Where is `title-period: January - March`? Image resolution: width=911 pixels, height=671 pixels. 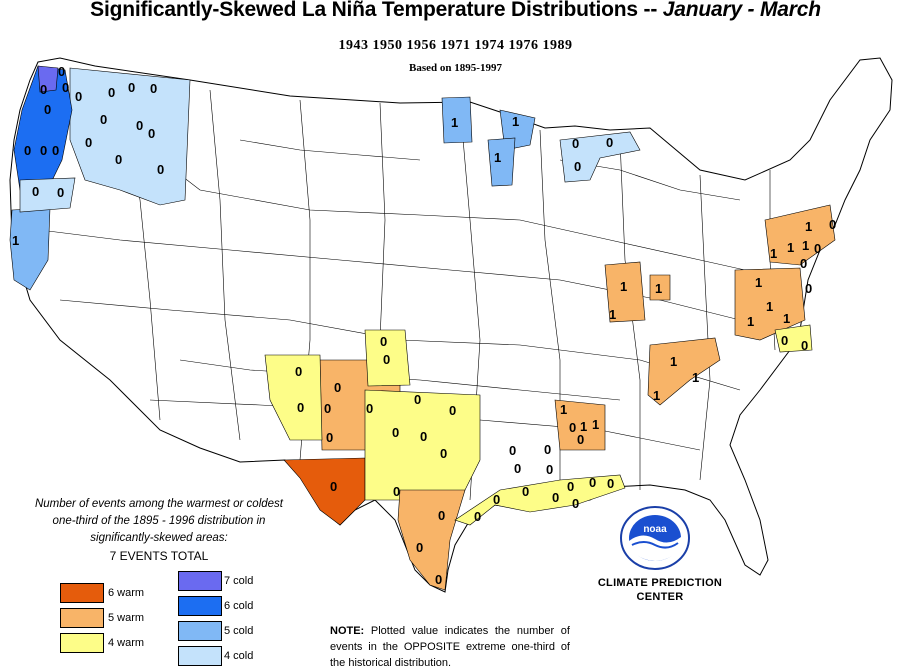 title-period: January - March is located at coordinates (741, 10).